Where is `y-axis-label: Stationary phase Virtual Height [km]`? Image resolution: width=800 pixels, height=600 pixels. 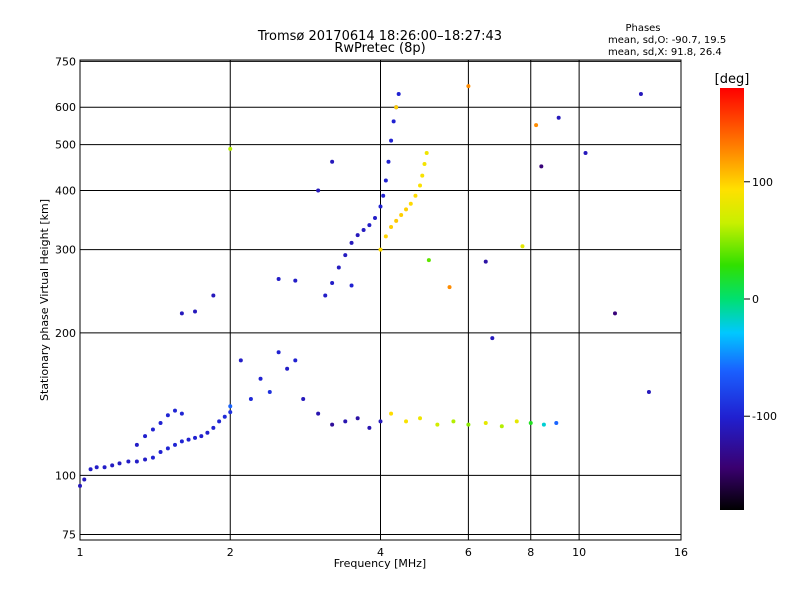 y-axis-label: Stationary phase Virtual Height [km] is located at coordinates (44, 300).